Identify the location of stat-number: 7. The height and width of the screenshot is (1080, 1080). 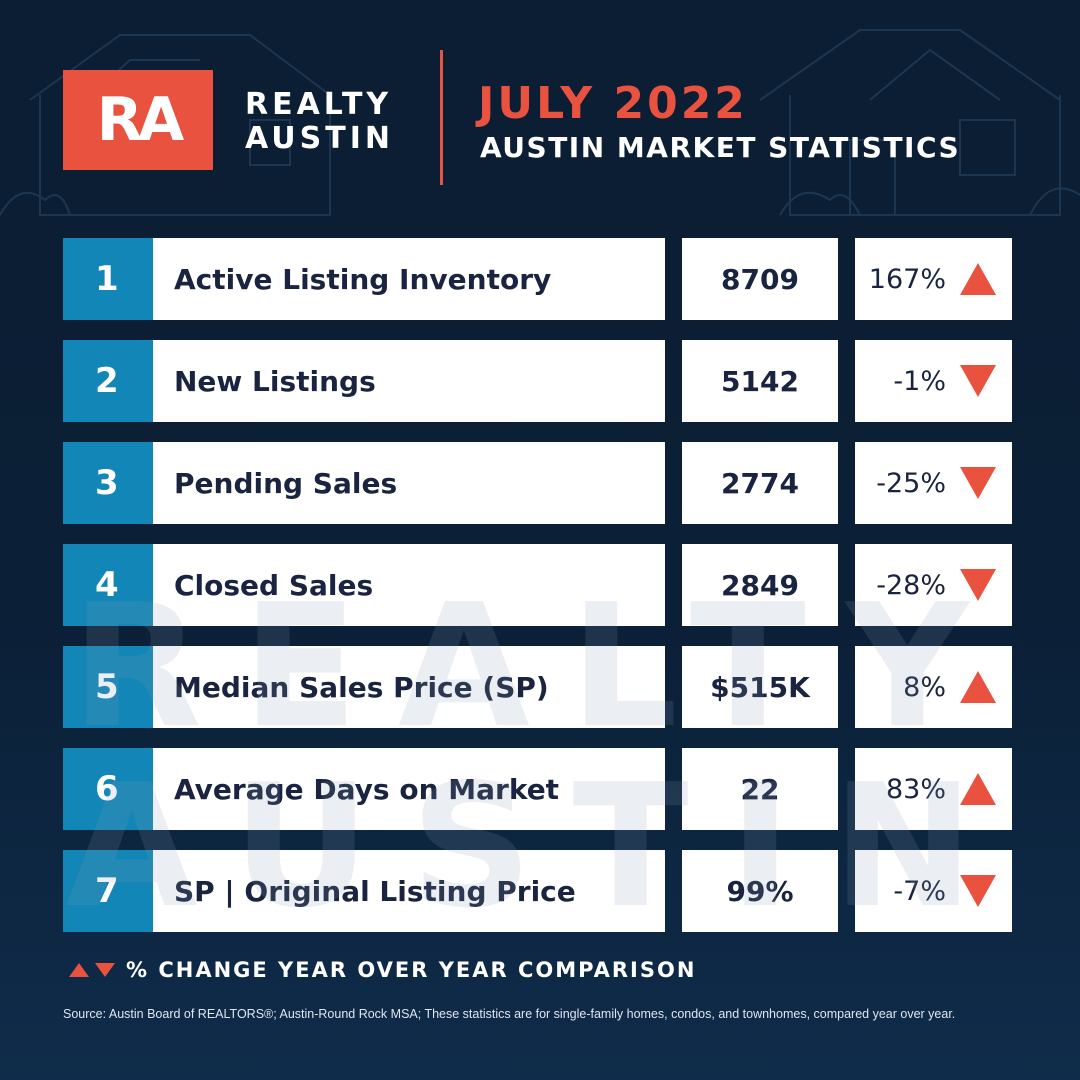
(107, 891).